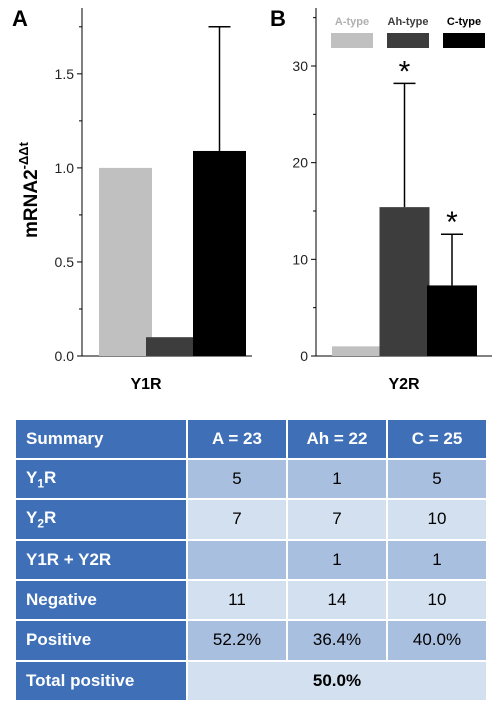 The height and width of the screenshot is (712, 500). I want to click on legend-label: A-type, so click(352, 22).